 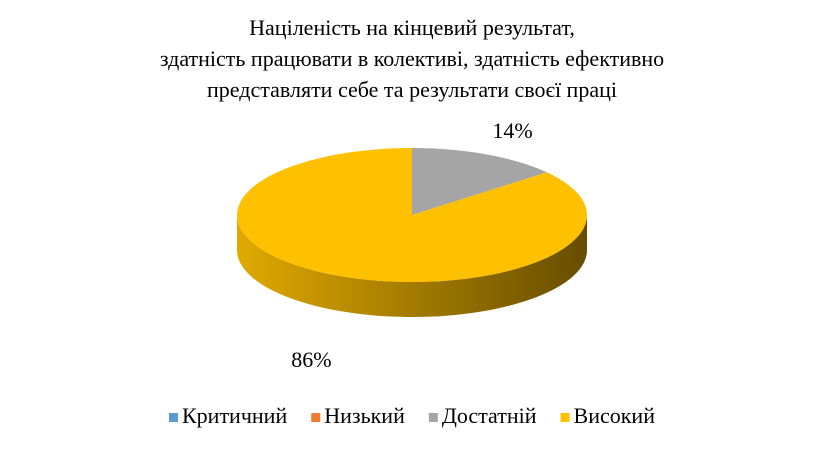 What do you see at coordinates (412, 266) in the screenshot?
I see `slice-shade` at bounding box center [412, 266].